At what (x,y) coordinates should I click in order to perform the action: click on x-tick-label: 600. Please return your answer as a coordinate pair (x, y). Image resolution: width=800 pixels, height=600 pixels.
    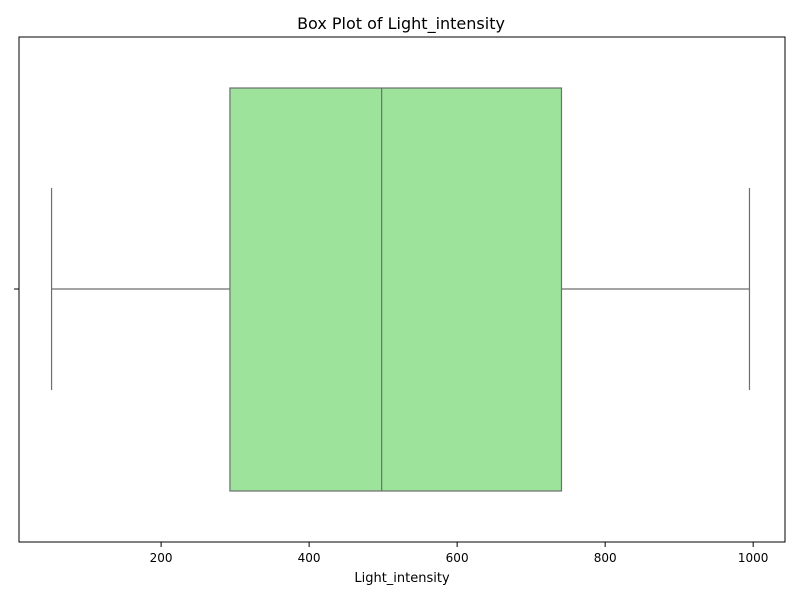
    Looking at the image, I should click on (457, 558).